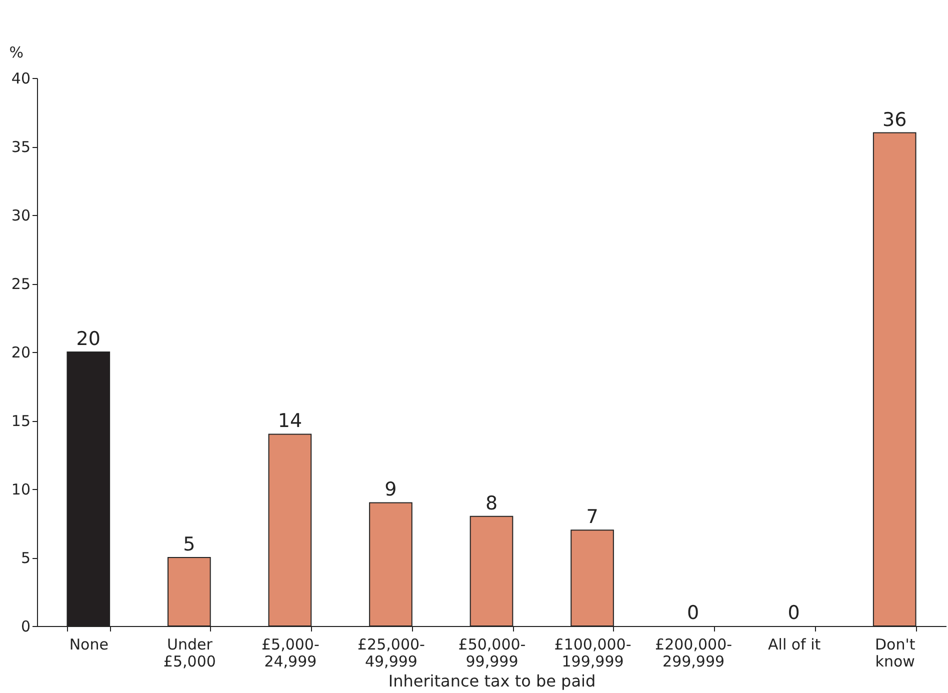  I want to click on x-tick-label: £25,000- 49,999, so click(391, 653).